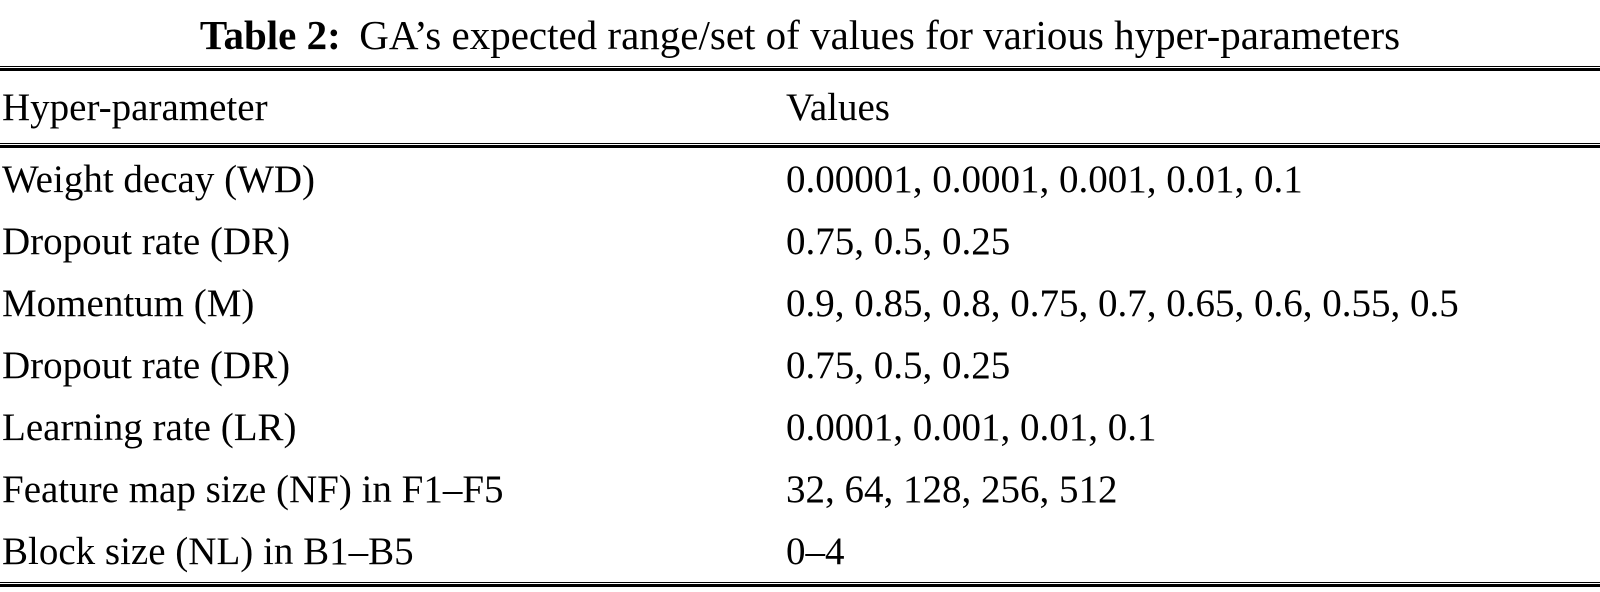 The width and height of the screenshot is (1600, 592). What do you see at coordinates (800, 584) in the screenshot?
I see `table-bottom-rule` at bounding box center [800, 584].